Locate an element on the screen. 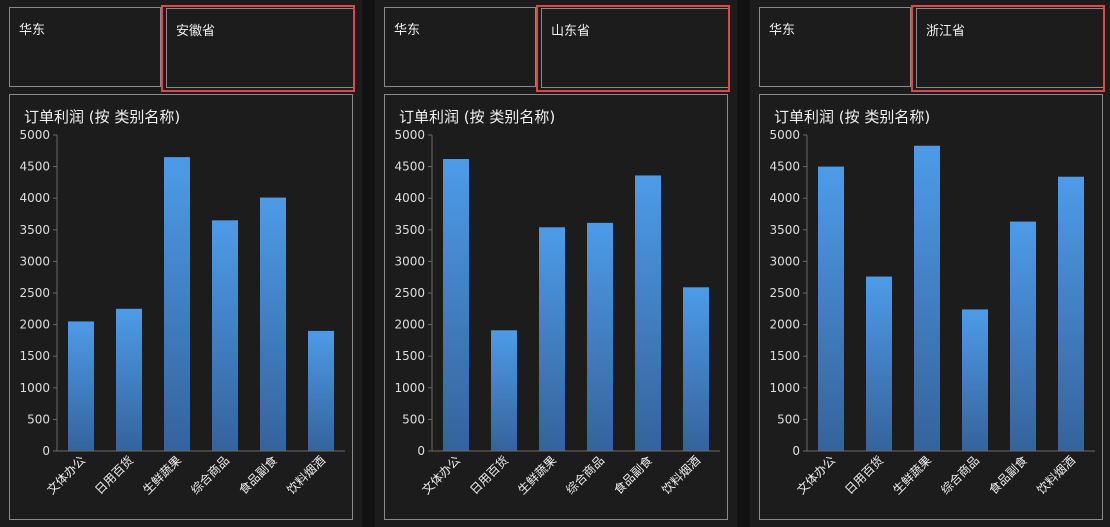 This screenshot has width=1110, height=527. province-filter-card: 安徽省 is located at coordinates (260, 48).